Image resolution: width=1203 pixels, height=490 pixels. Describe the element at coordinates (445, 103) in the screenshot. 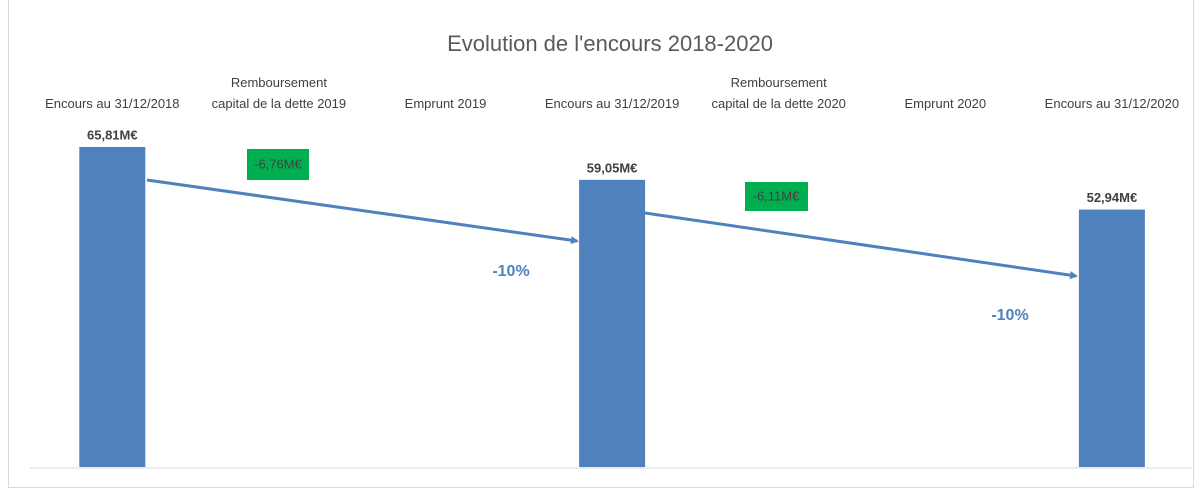

I see `category-label: Emprunt 2019` at that location.